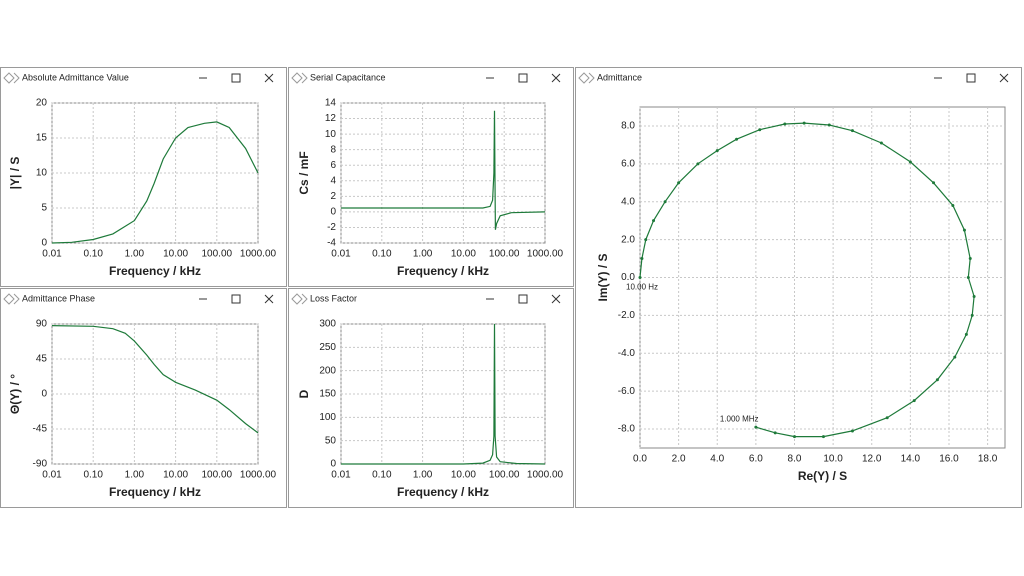 The width and height of the screenshot is (1024, 576). I want to click on y-axis-label: Im(Y) / S, so click(603, 277).